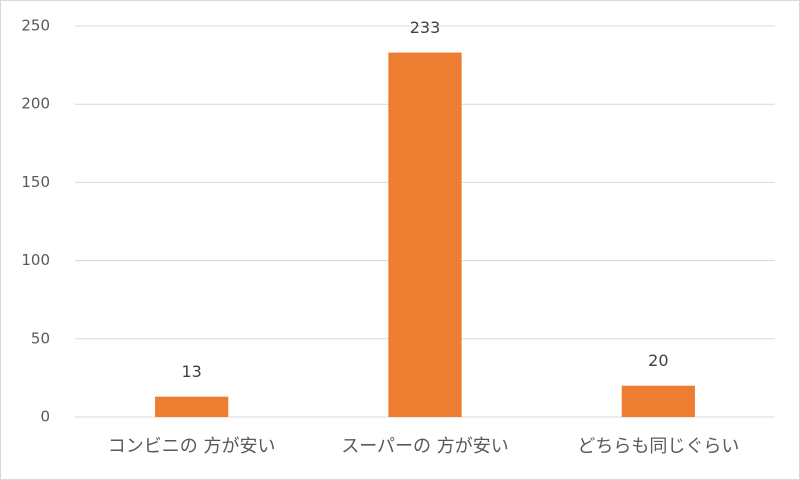 This screenshot has width=800, height=480. What do you see at coordinates (425, 446) in the screenshot?
I see `x-tick-label: スーパーの 方が安い` at bounding box center [425, 446].